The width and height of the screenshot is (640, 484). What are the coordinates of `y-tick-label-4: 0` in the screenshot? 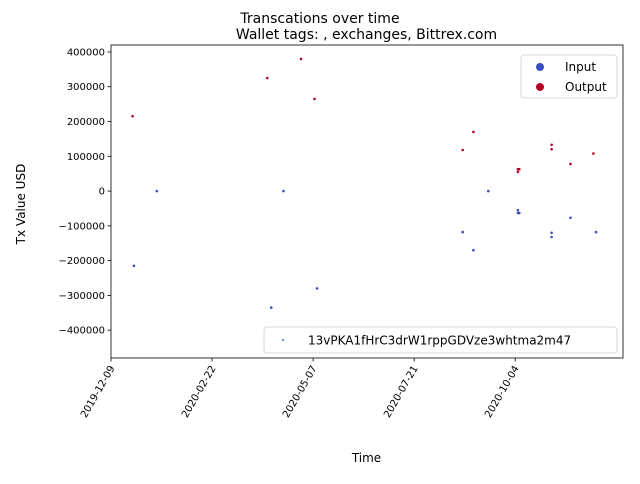 It's located at (102, 192).